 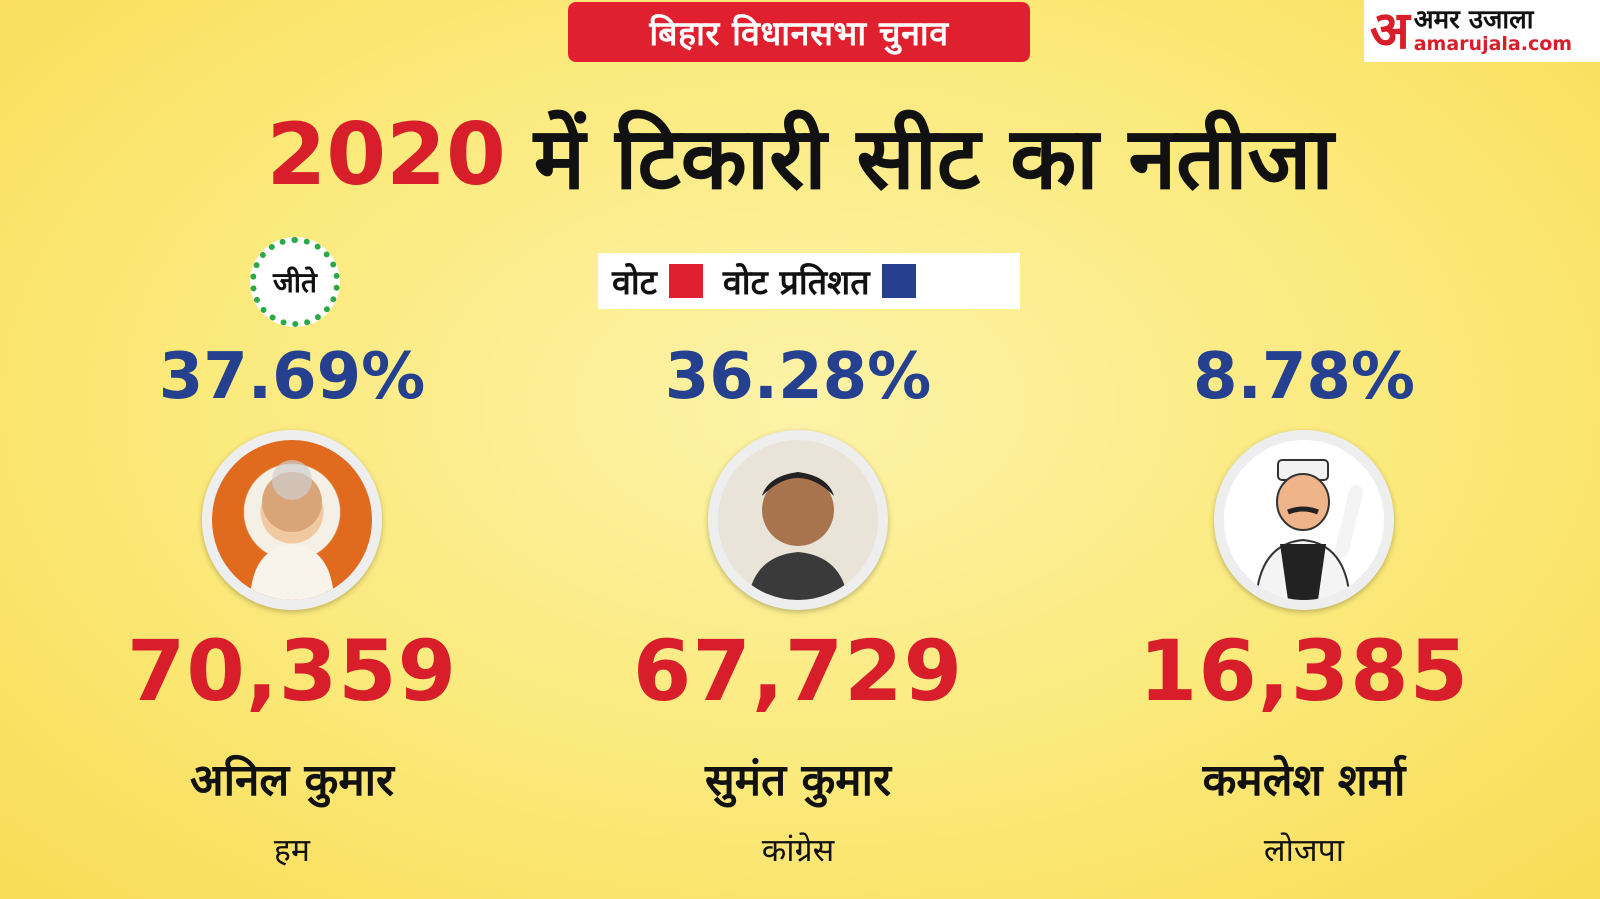 I want to click on vote-count: 70,359, so click(x=292, y=671).